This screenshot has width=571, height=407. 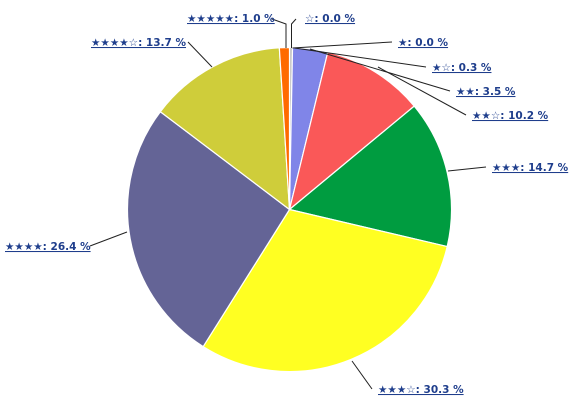 What do you see at coordinates (330, 19) in the screenshot?
I see `slice-label-0: ☆: 0.0 %` at bounding box center [330, 19].